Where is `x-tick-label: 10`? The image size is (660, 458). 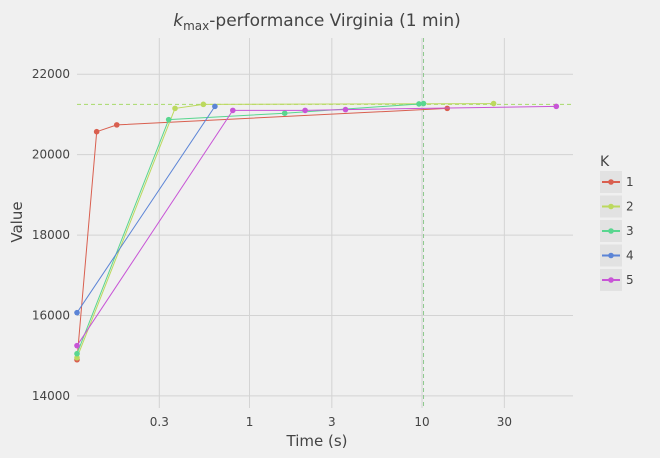 x-tick-label: 10 is located at coordinates (421, 422).